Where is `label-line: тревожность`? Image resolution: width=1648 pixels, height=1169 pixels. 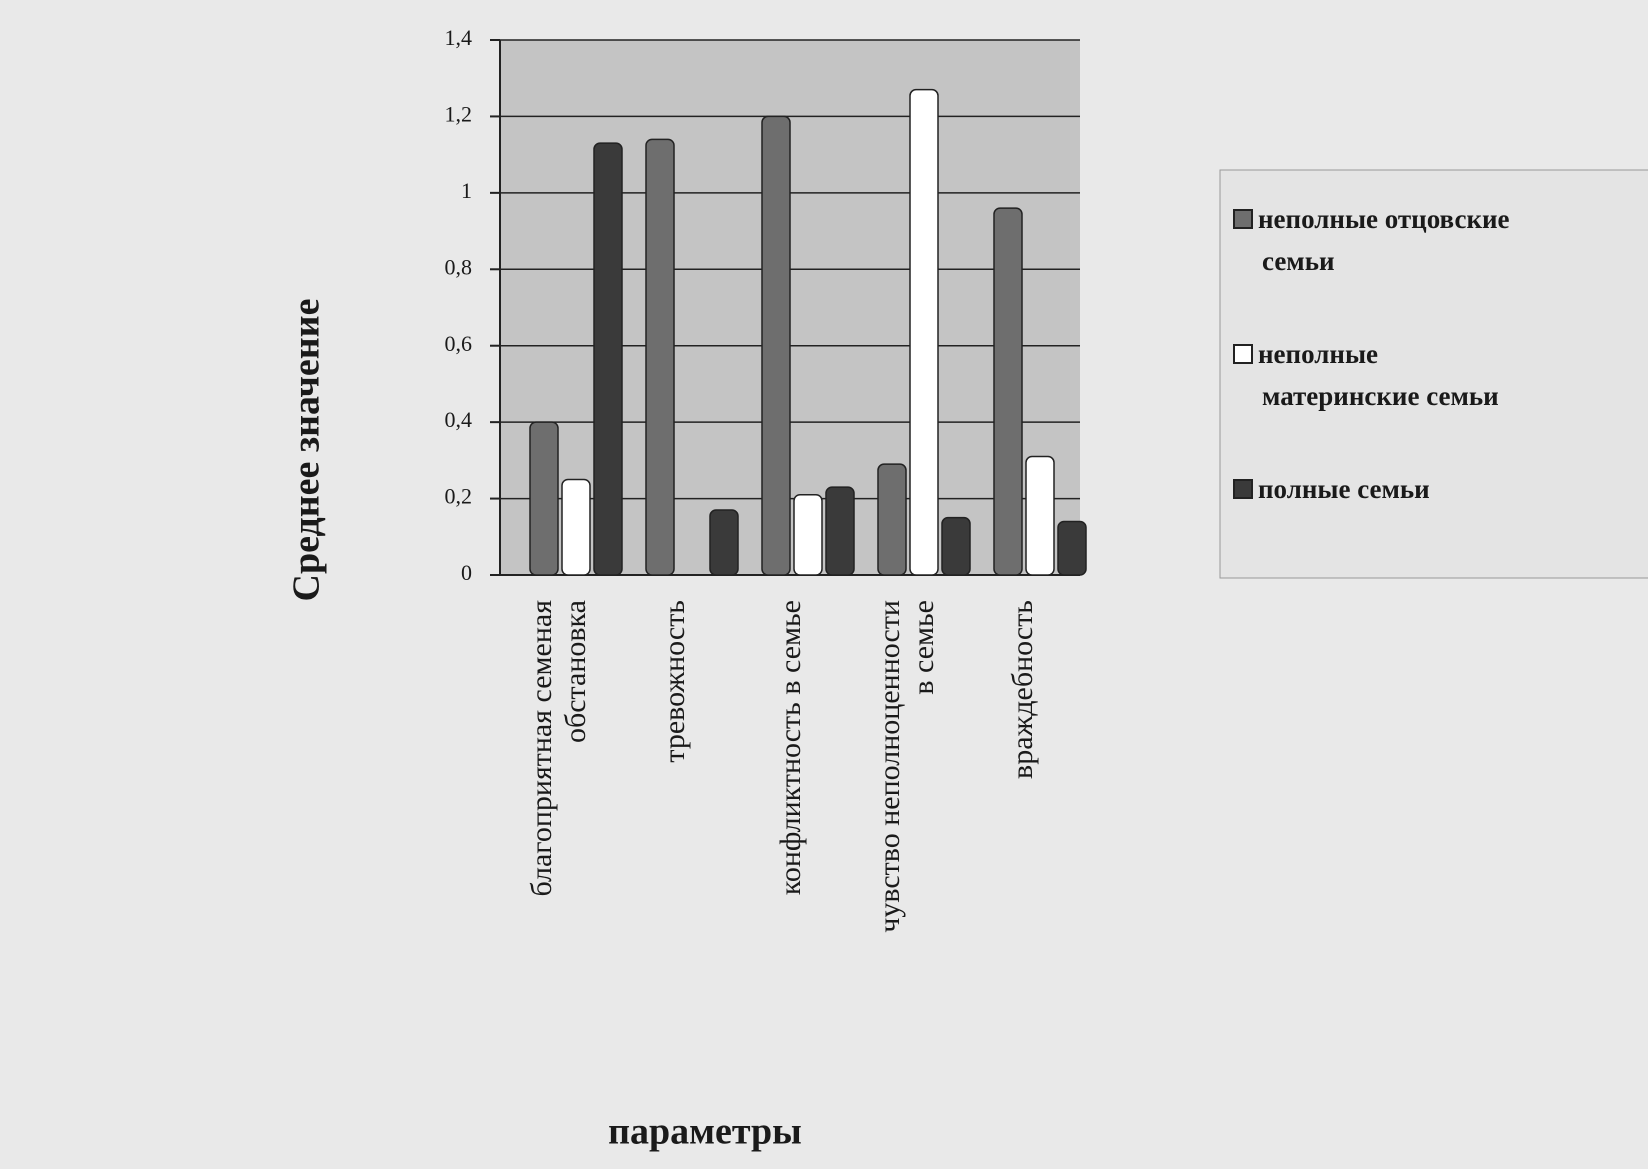
label-line: тревожность is located at coordinates (674, 681).